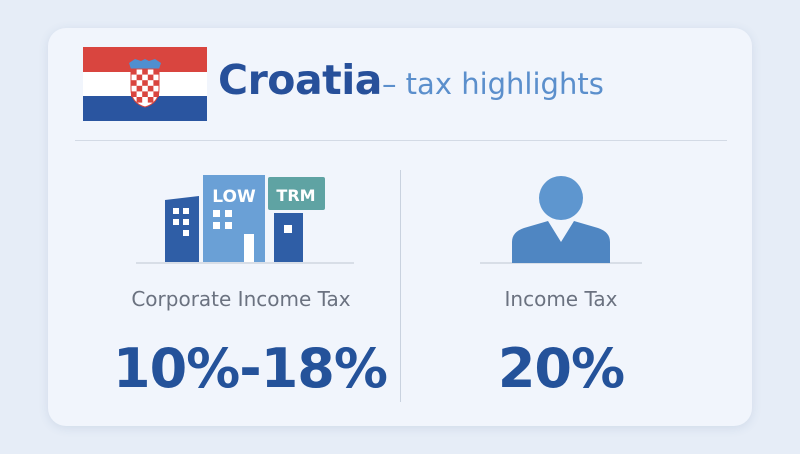 The image size is (800, 454). I want to click on corporate-income-tax-label: Corporate Income Tax, so click(241, 299).